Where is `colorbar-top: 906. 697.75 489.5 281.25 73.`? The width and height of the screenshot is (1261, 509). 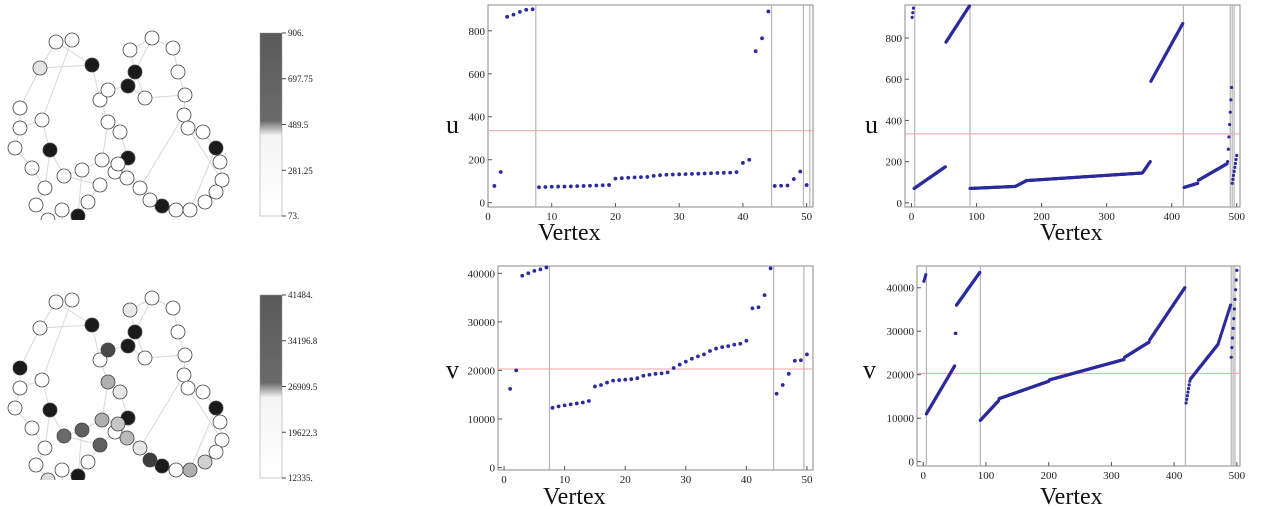 colorbar-top: 906. 697.75 489.5 281.25 73. is located at coordinates (295, 128).